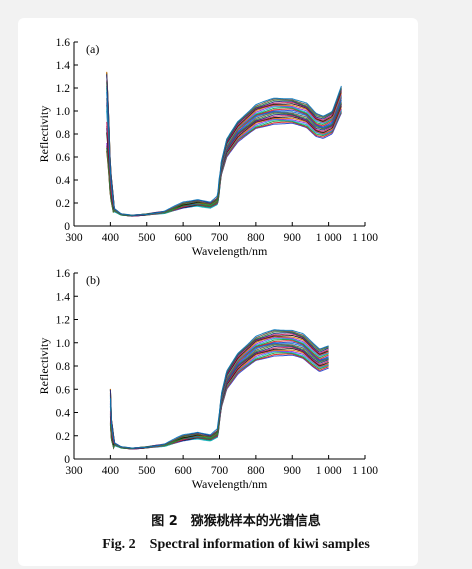 The height and width of the screenshot is (569, 472). I want to click on panel-label: (a), so click(92, 49).